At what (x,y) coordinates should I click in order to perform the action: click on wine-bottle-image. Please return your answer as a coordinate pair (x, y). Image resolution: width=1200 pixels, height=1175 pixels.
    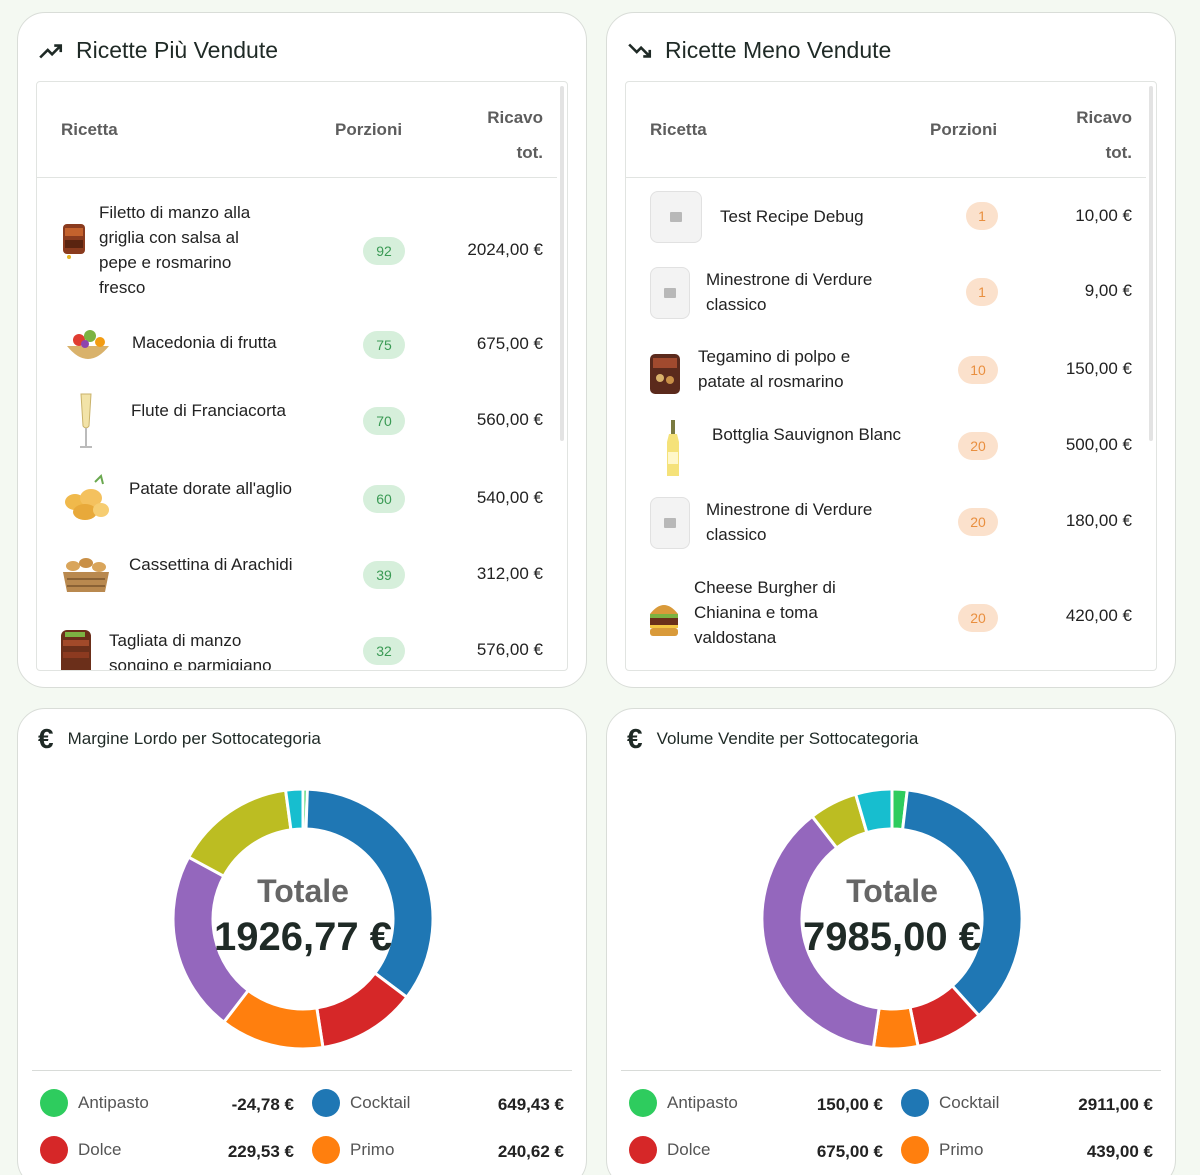
    Looking at the image, I should click on (673, 448).